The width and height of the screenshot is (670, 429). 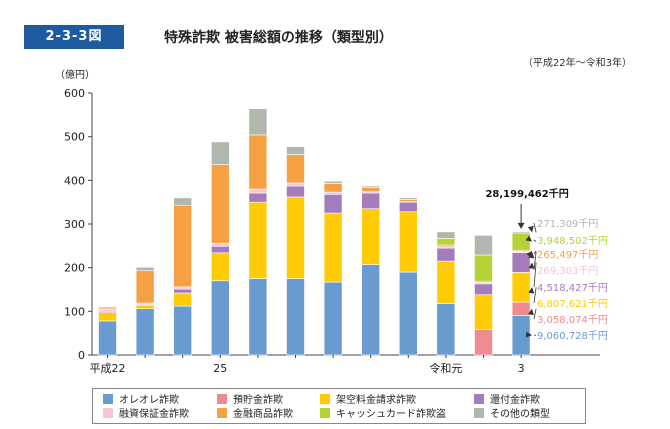 What do you see at coordinates (220, 368) in the screenshot?
I see `x-tick-label: 25` at bounding box center [220, 368].